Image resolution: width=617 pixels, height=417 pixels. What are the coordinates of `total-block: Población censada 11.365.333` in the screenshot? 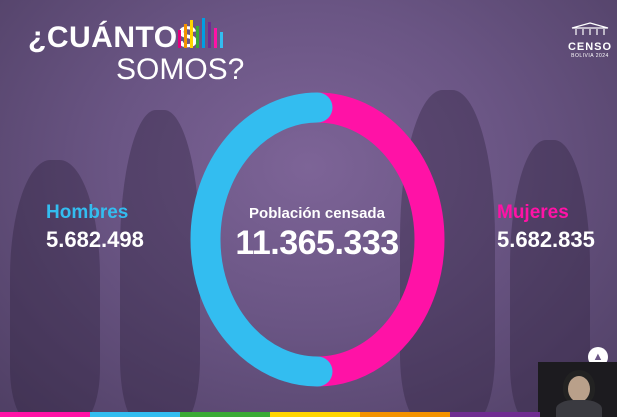 It's located at (317, 234).